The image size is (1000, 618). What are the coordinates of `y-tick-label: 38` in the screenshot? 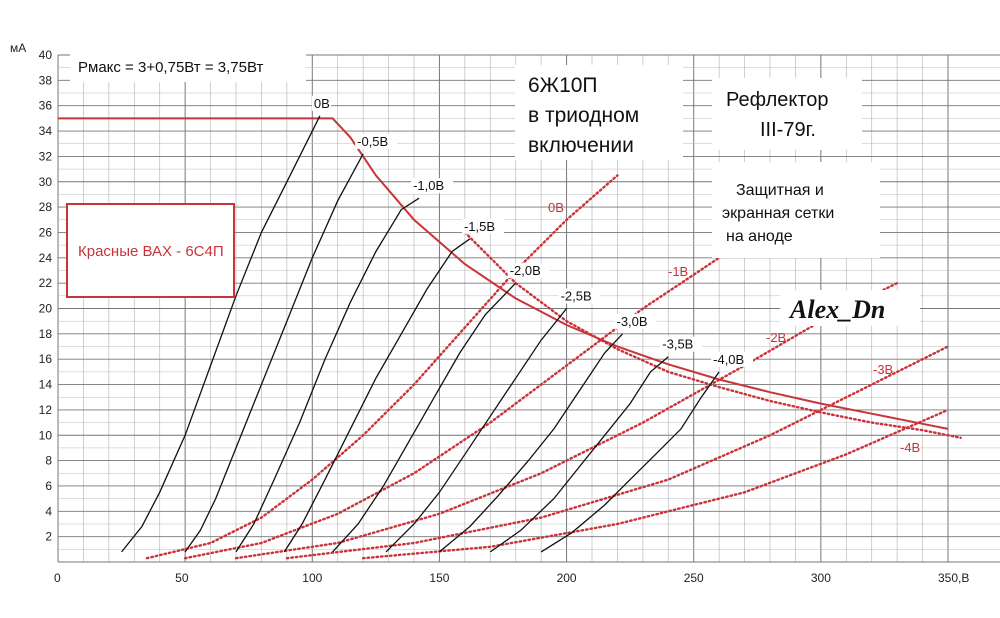 It's located at (46, 80).